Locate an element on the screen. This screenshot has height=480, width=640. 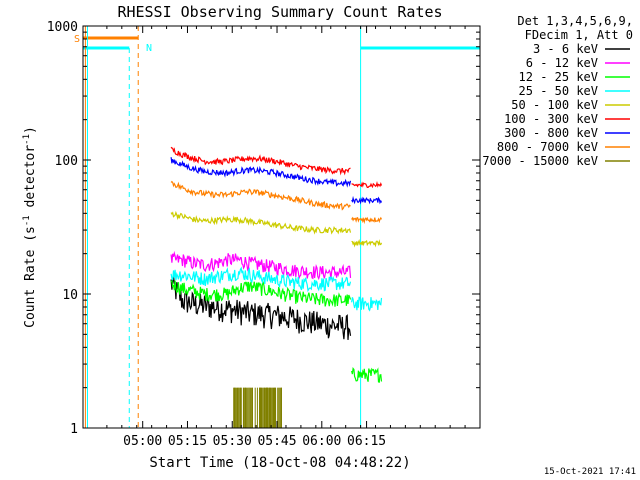
series-50-100-kev is located at coordinates (261, 222).